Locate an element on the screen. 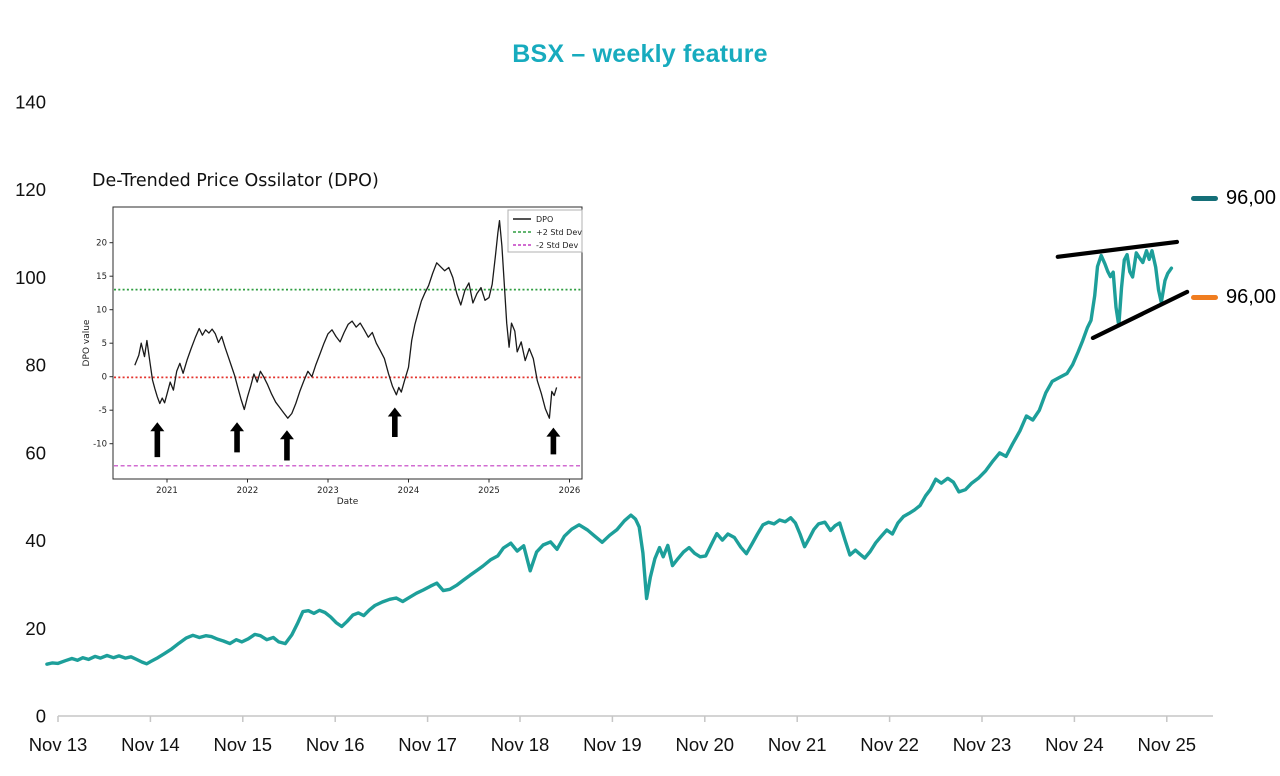 The height and width of the screenshot is (776, 1280). trendline-upper is located at coordinates (1117, 249).